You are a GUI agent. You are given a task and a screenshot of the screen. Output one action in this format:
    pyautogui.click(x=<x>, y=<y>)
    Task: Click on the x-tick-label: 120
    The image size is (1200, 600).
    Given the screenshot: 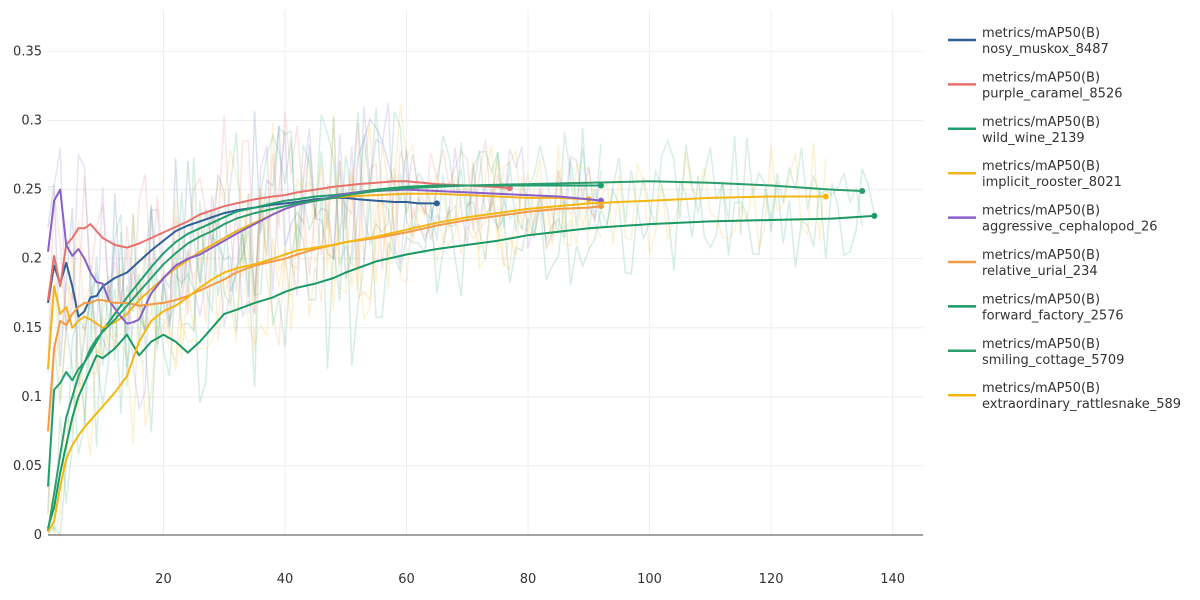 What is the action you would take?
    pyautogui.click(x=771, y=579)
    